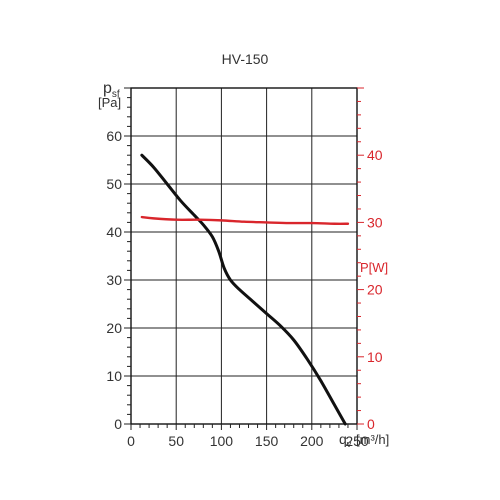 The width and height of the screenshot is (500, 500). I want to click on y-left-axis-label-sub: sf, so click(116, 94).